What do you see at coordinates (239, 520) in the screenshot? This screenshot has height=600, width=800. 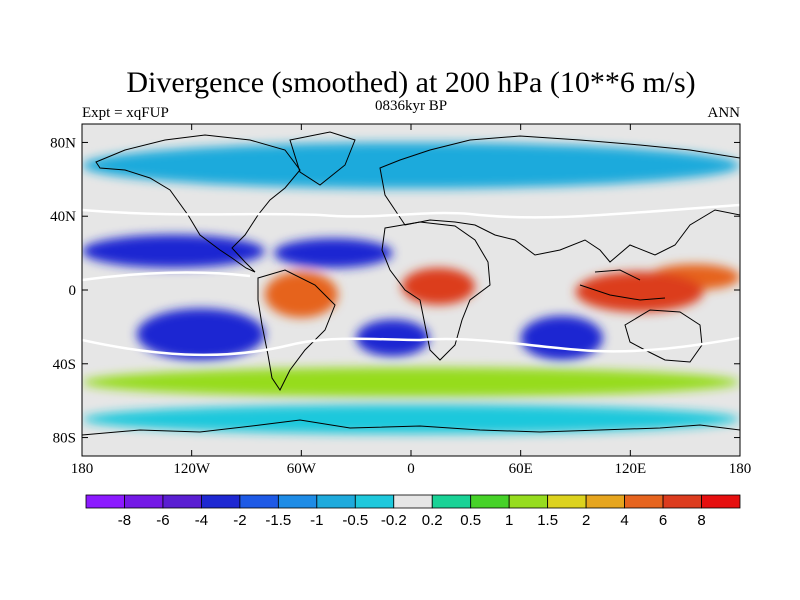 I see `colorbar-label: -2` at bounding box center [239, 520].